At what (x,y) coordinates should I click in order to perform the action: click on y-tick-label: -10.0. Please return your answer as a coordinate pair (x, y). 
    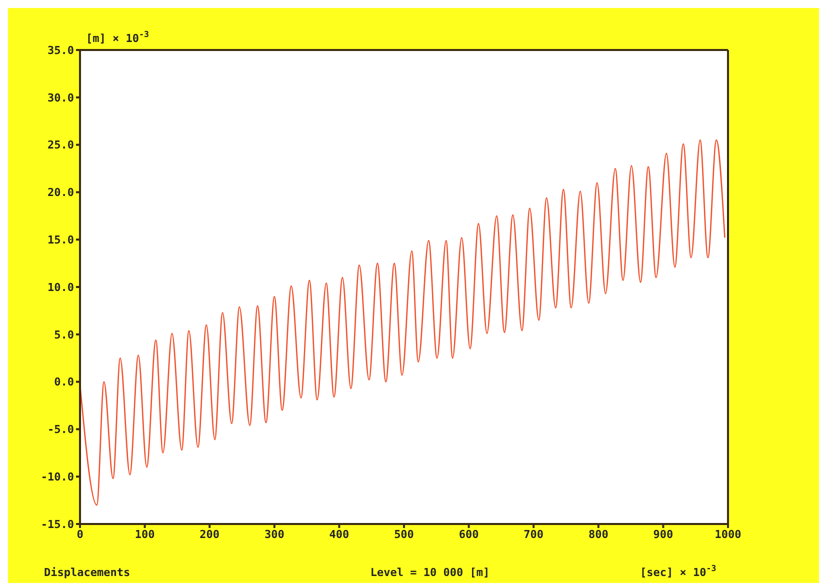
    Looking at the image, I should click on (57, 477).